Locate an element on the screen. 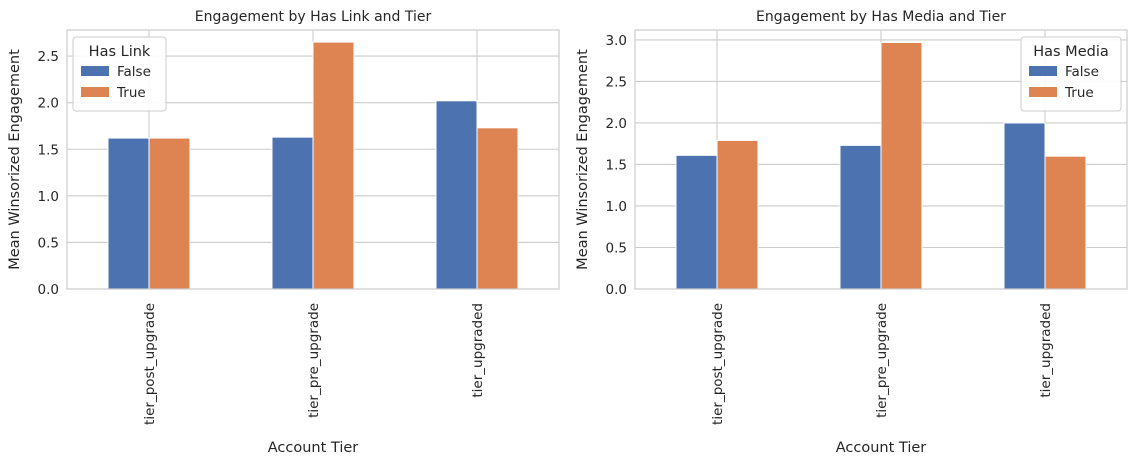  chart-title: Engagement by Has Media and Tier is located at coordinates (881, 17).